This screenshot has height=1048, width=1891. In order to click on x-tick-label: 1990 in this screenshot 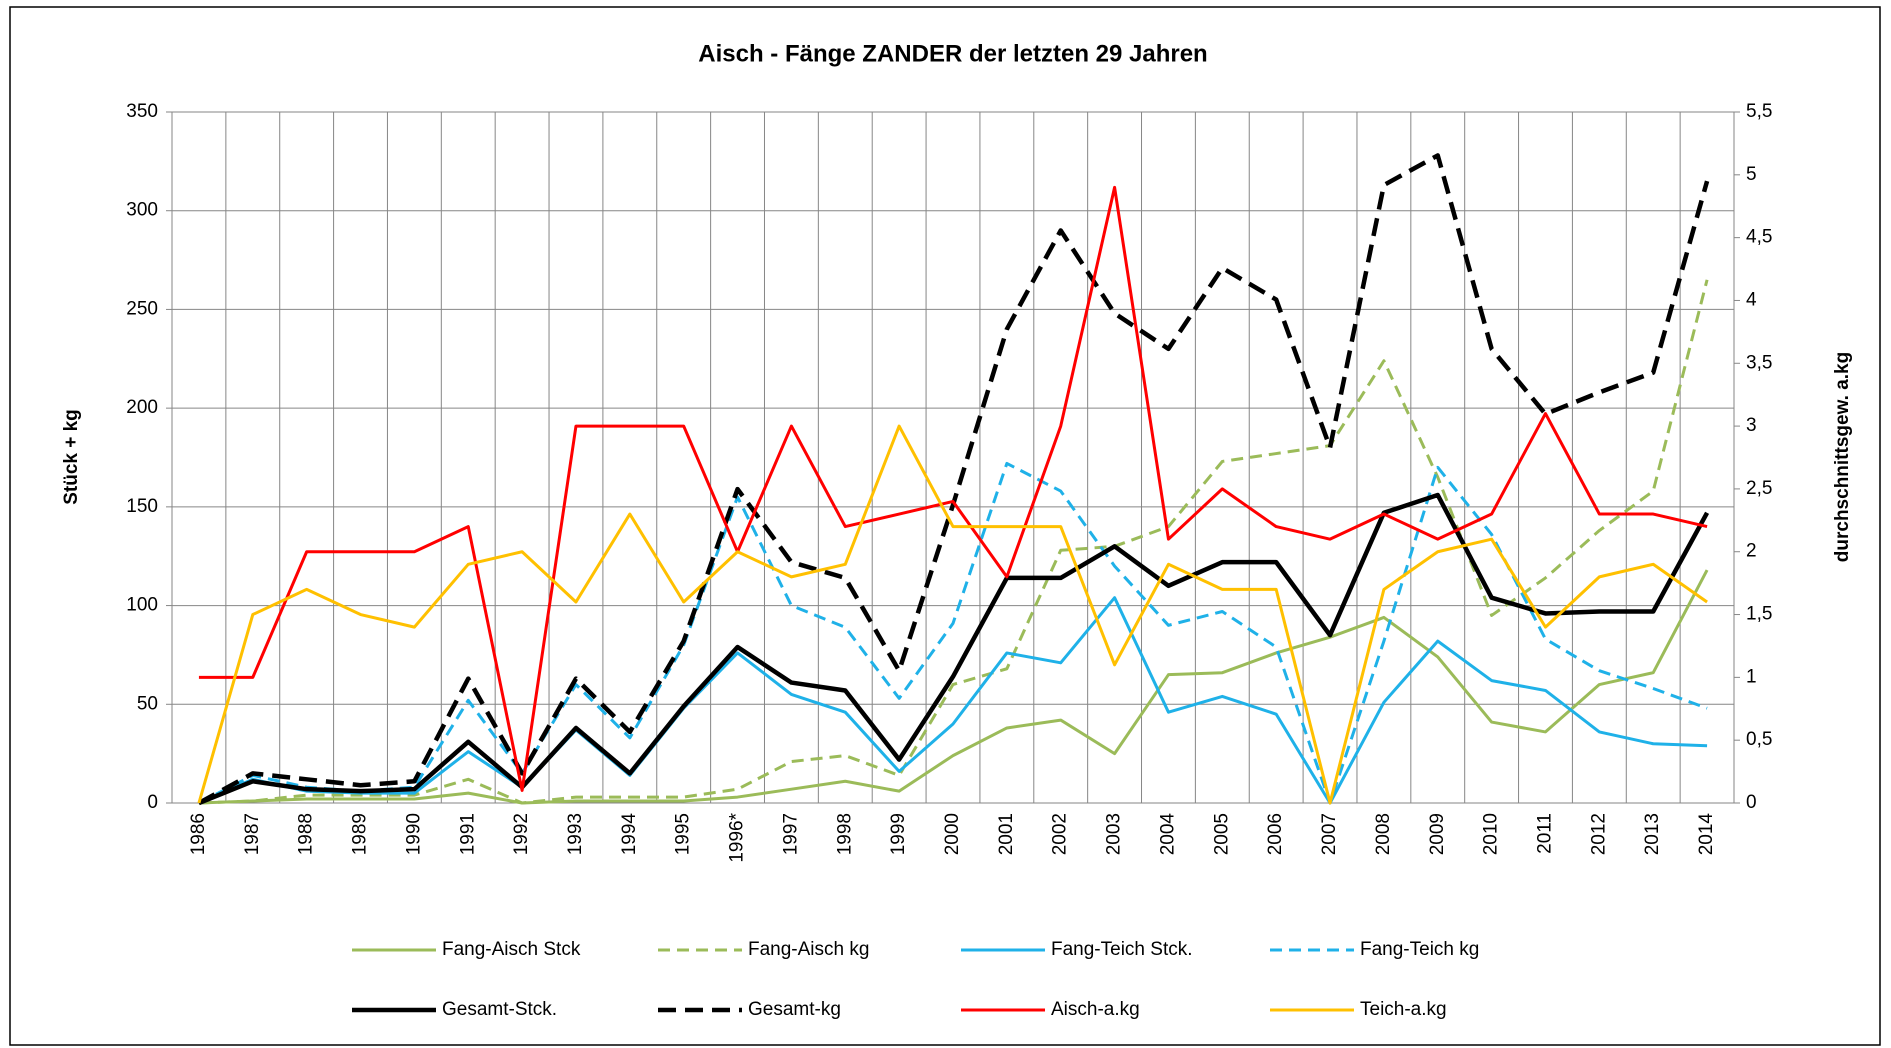, I will do `click(413, 834)`.